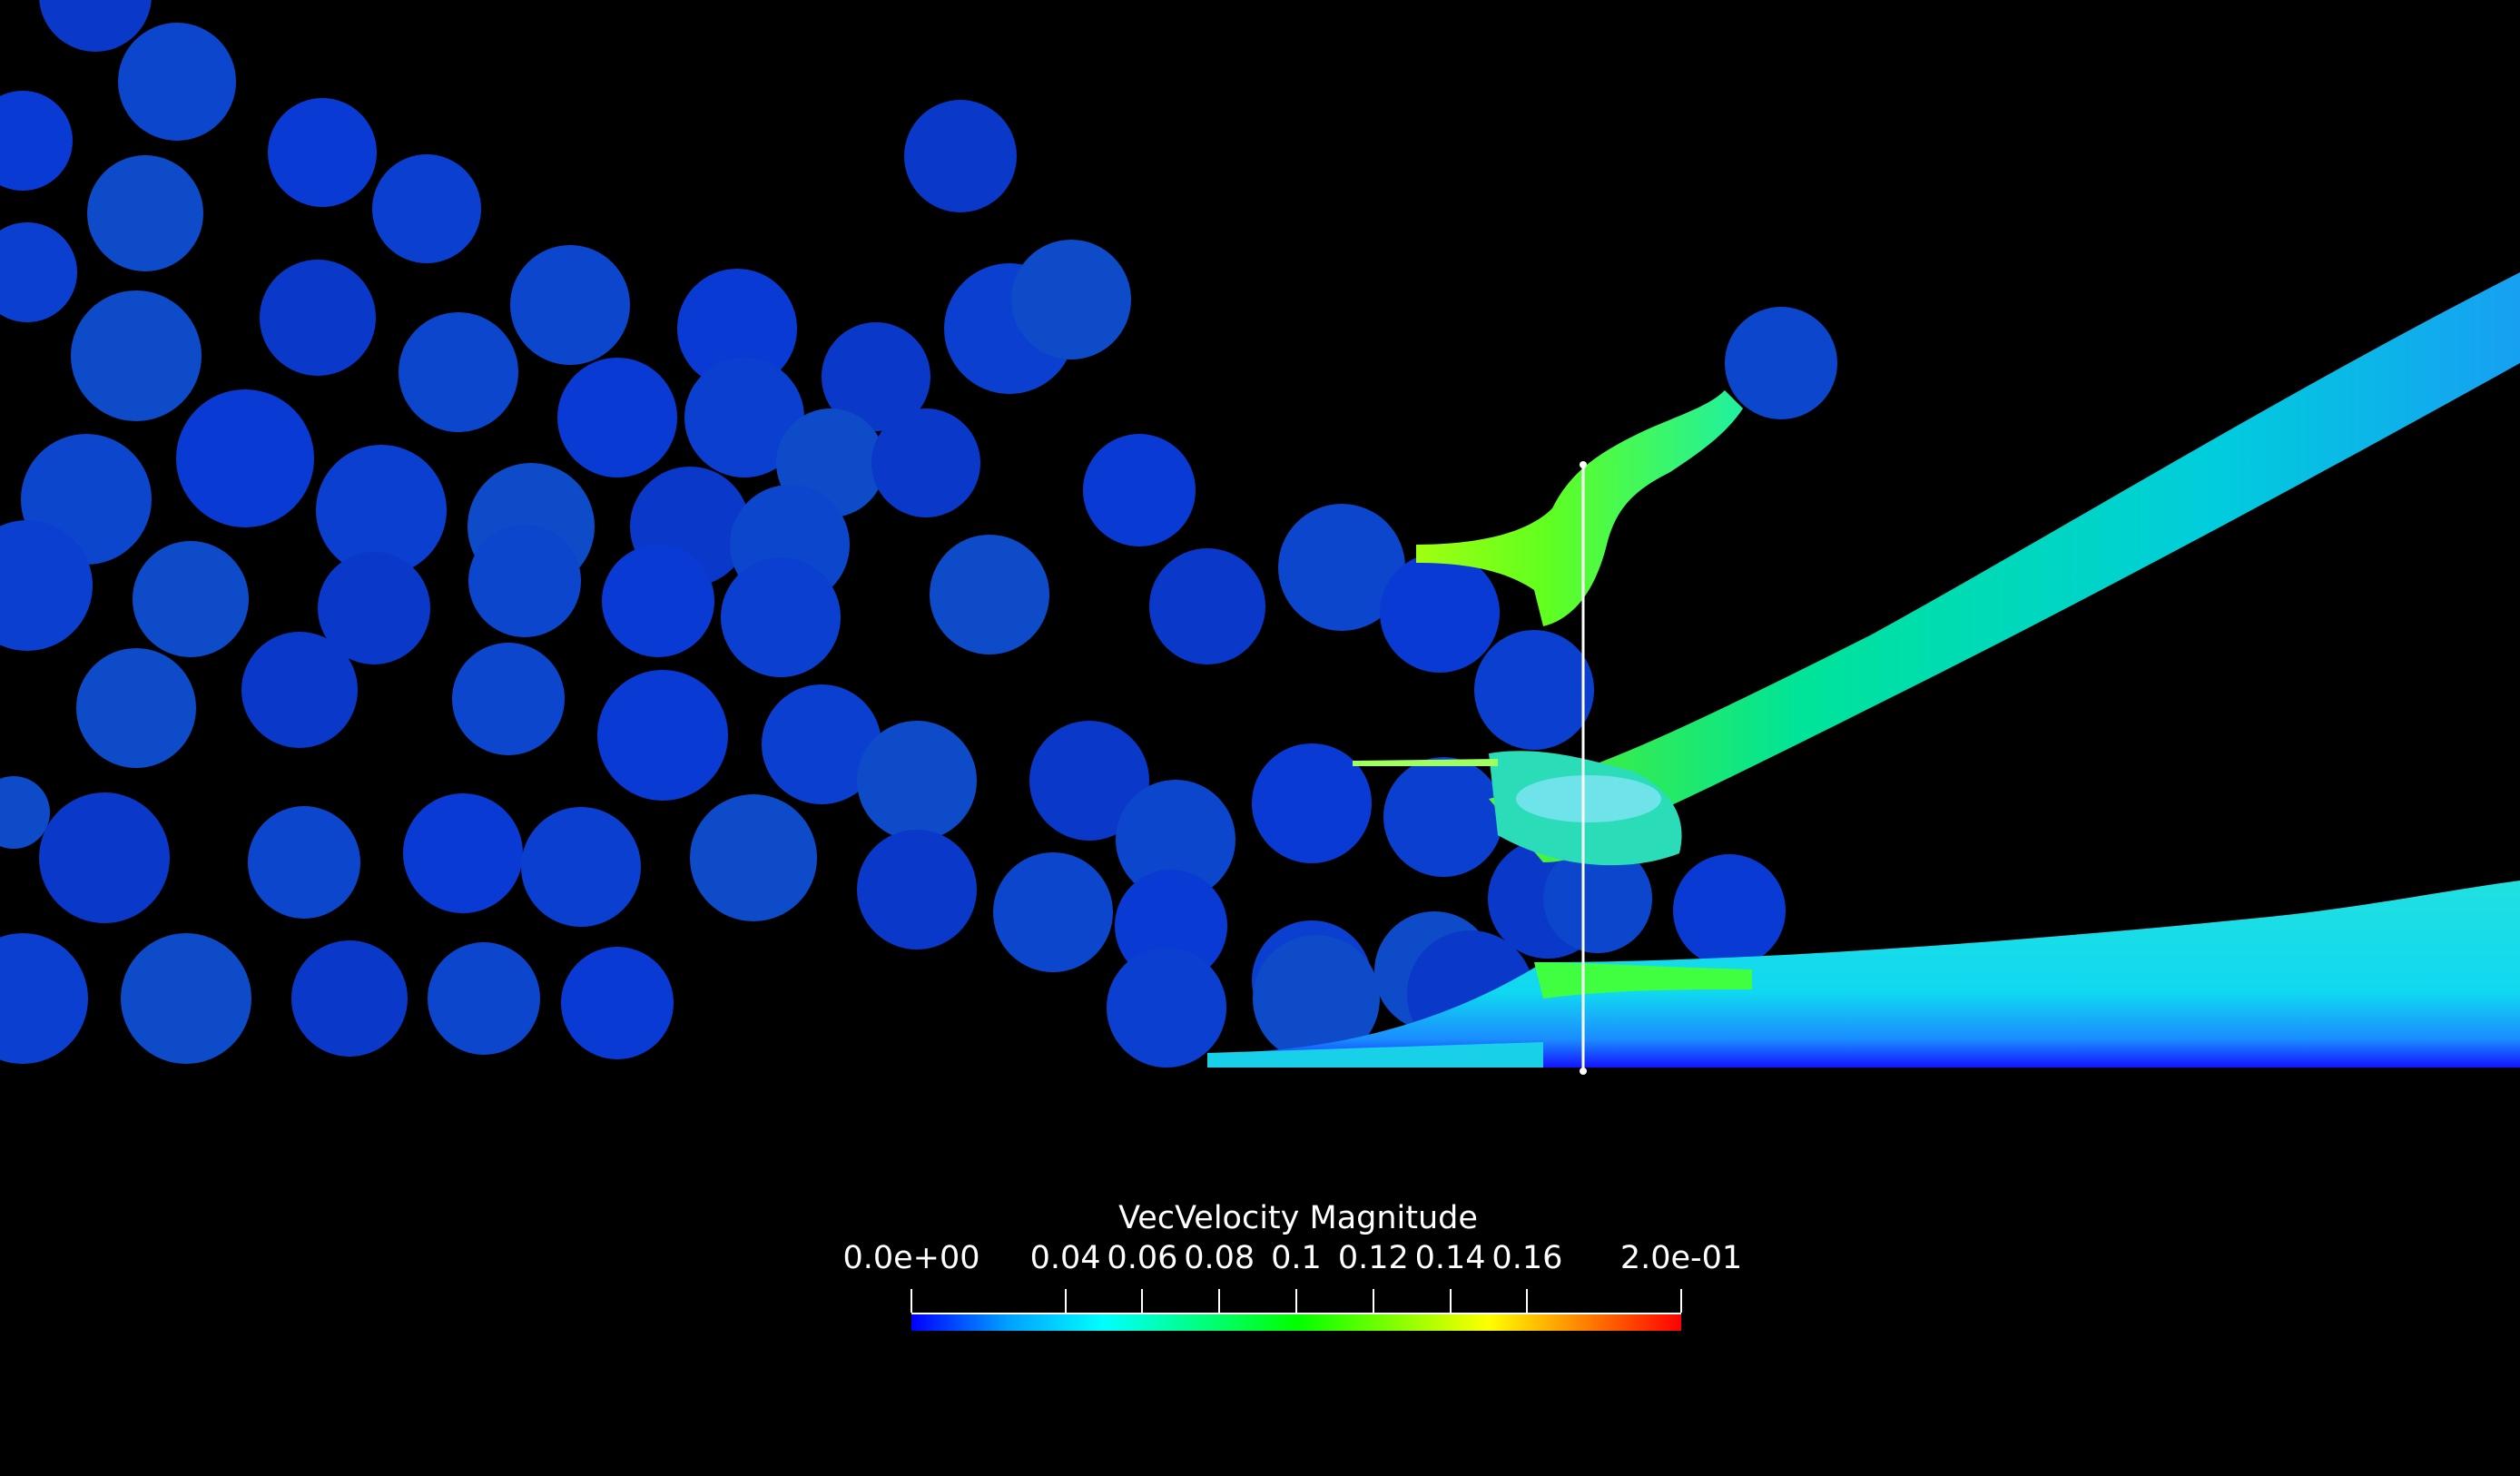 Image resolution: width=2520 pixels, height=1476 pixels. I want to click on tick-label: 0.08, so click(1220, 1258).